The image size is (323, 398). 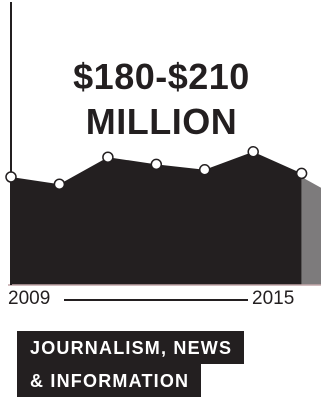 What do you see at coordinates (273, 298) in the screenshot?
I see `x-axis-end-label: 2015` at bounding box center [273, 298].